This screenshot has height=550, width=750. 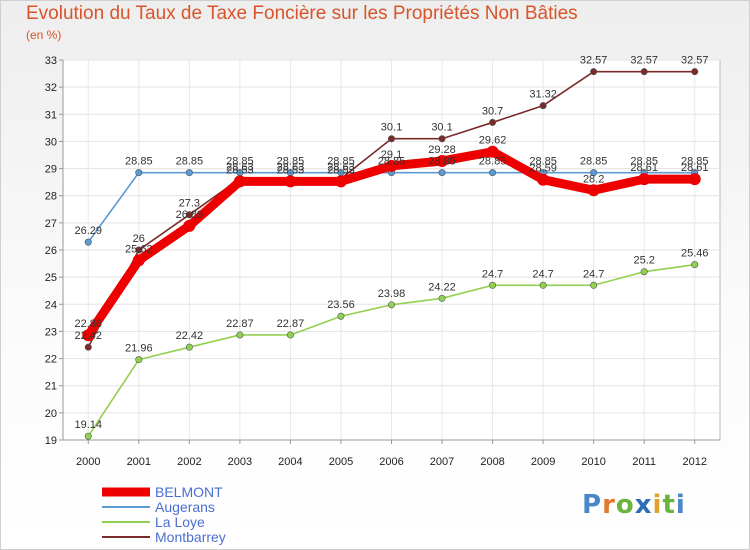 I want to click on y-tick-label: 26, so click(x=51, y=251).